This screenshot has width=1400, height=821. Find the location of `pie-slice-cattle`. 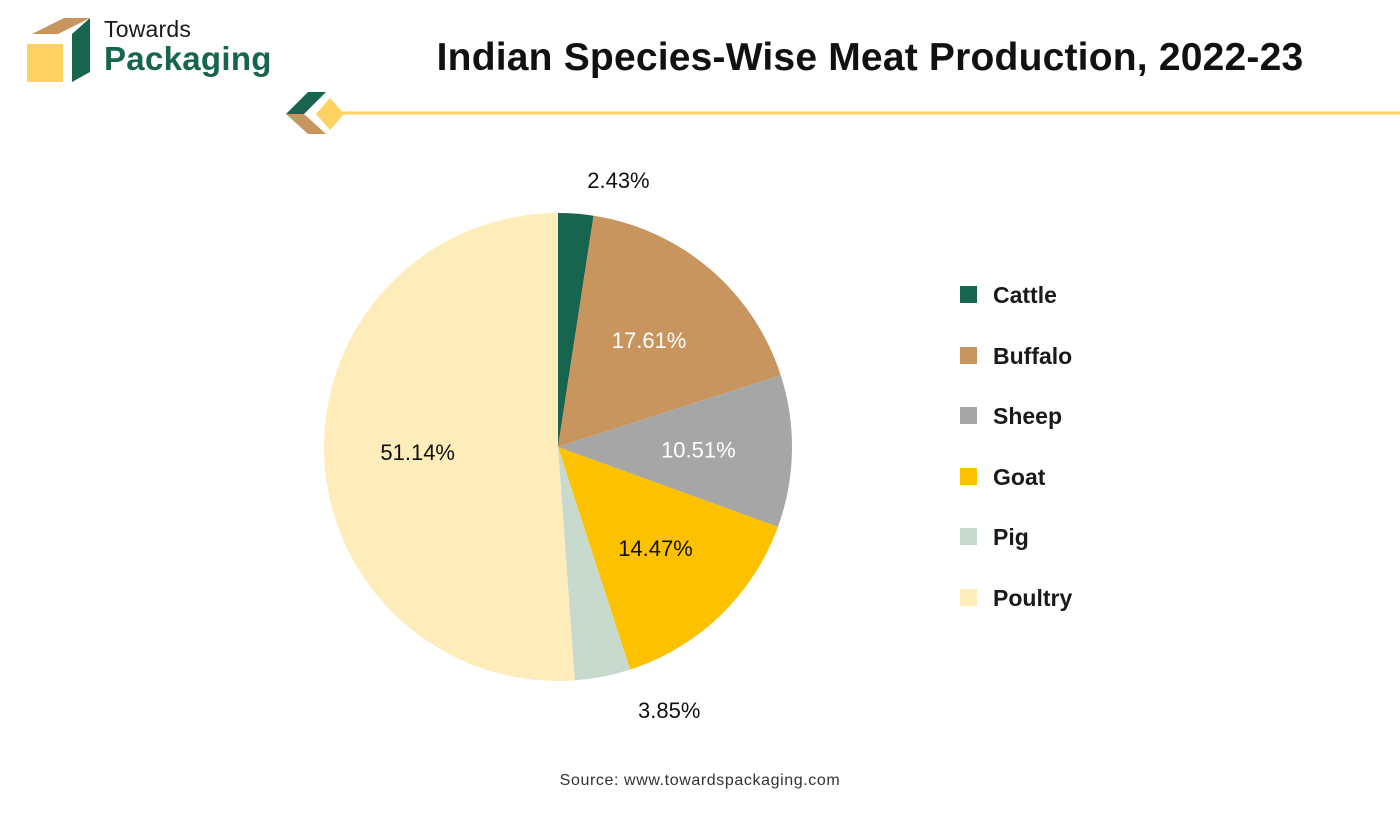

pie-slice-cattle is located at coordinates (576, 330).